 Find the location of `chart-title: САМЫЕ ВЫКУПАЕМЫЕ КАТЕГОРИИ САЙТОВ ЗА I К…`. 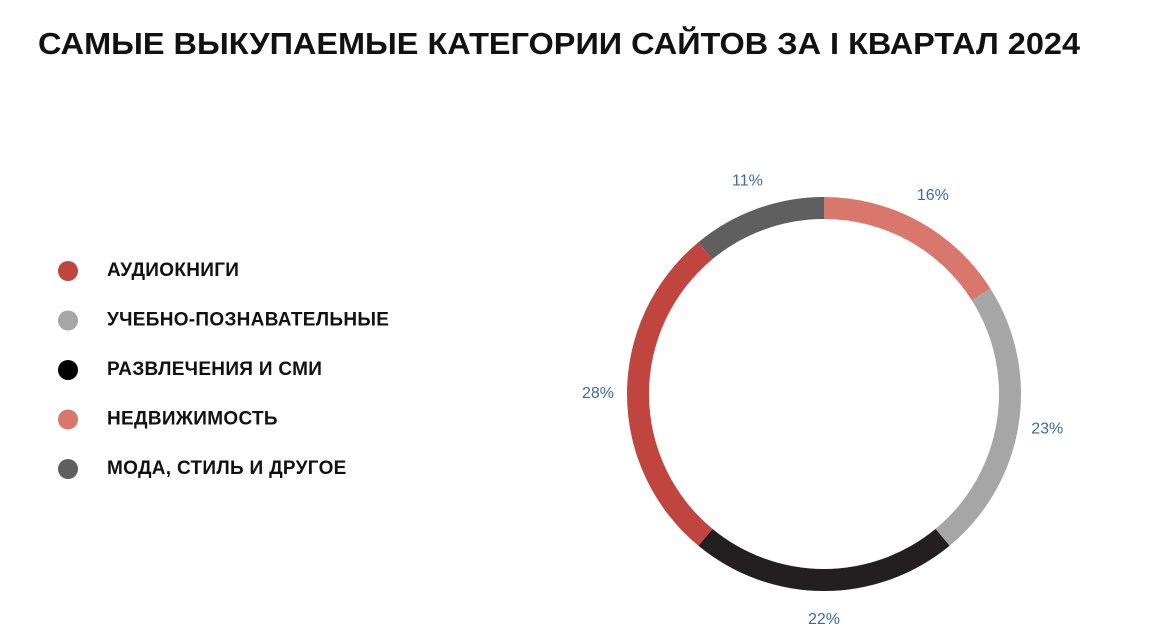

chart-title: САМЫЕ ВЫКУПАЕМЫЕ КАТЕГОРИИ САЙТОВ ЗА I К… is located at coordinates (559, 43).